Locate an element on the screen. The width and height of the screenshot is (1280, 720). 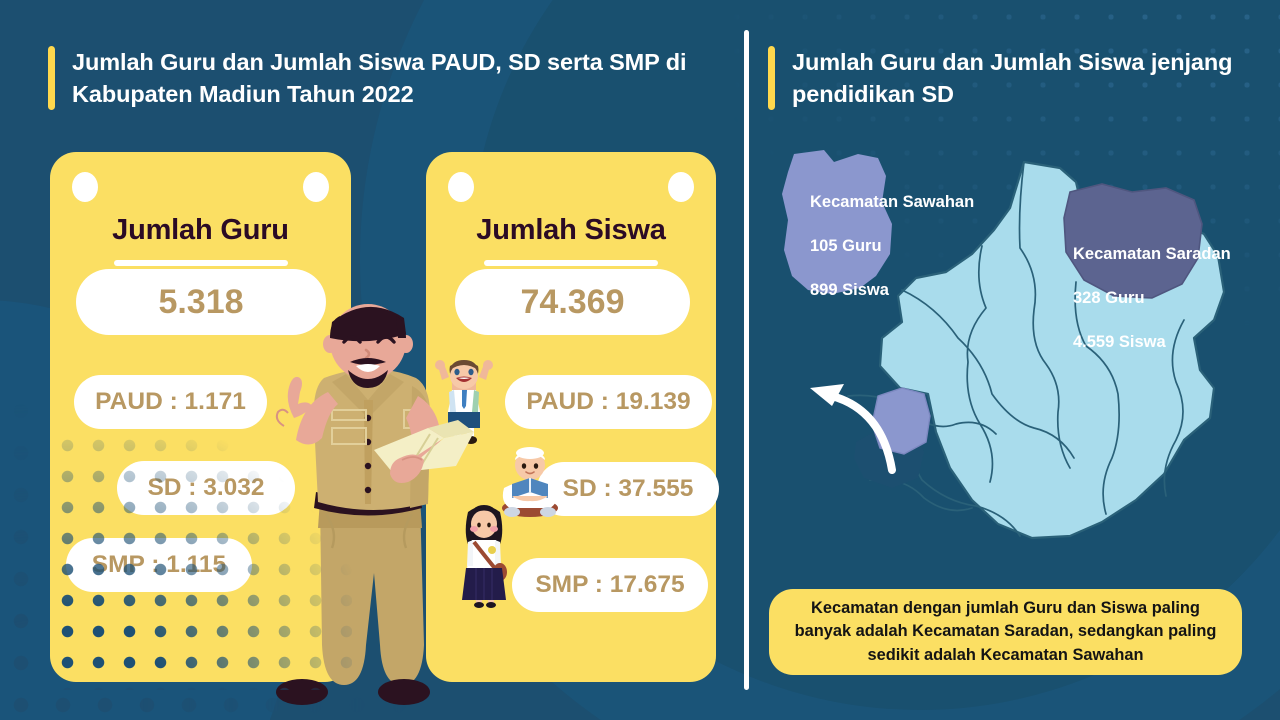
saradan-guru: 328 Guru is located at coordinates (1109, 297).